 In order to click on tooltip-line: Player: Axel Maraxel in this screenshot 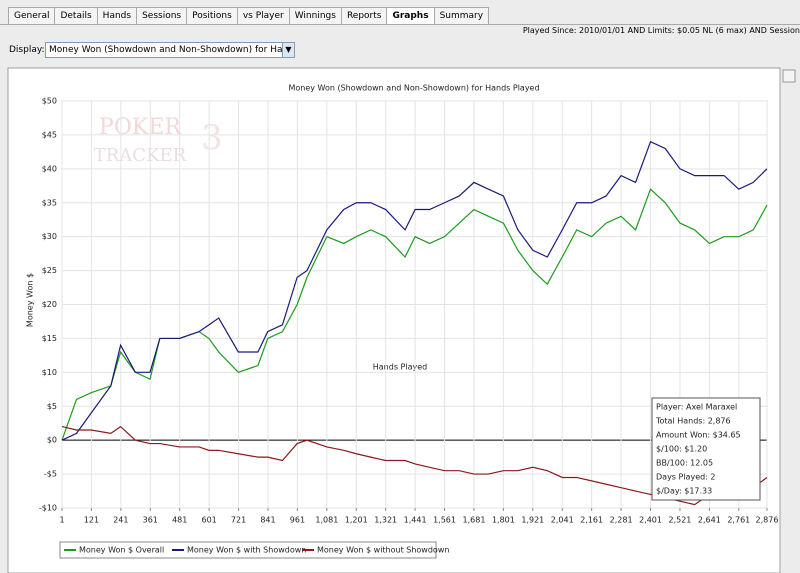, I will do `click(696, 407)`.